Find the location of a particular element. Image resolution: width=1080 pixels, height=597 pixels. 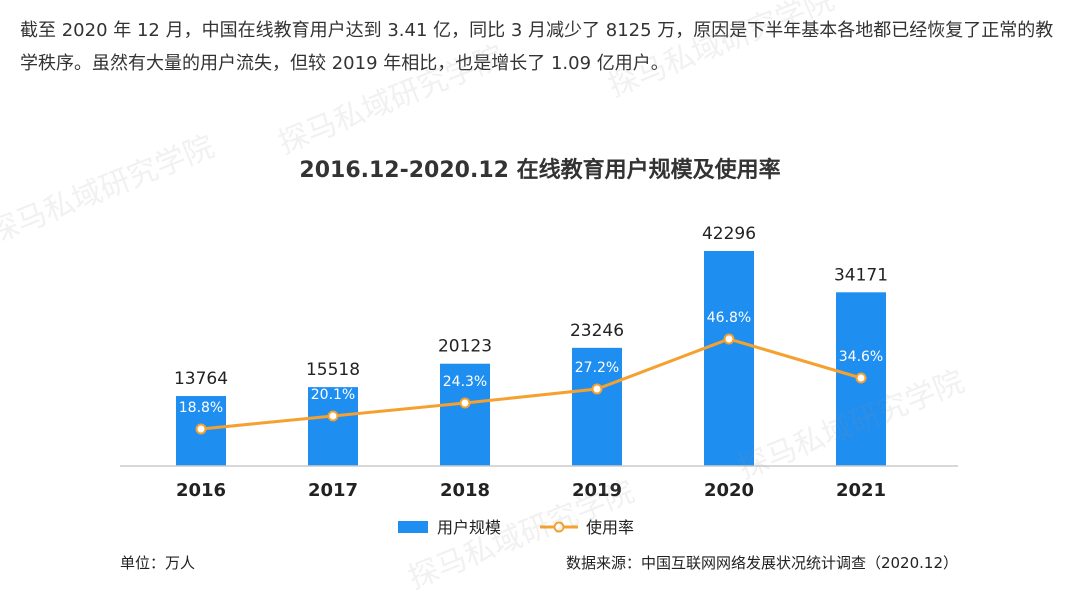

bar-value-label: 20123 is located at coordinates (465, 347).